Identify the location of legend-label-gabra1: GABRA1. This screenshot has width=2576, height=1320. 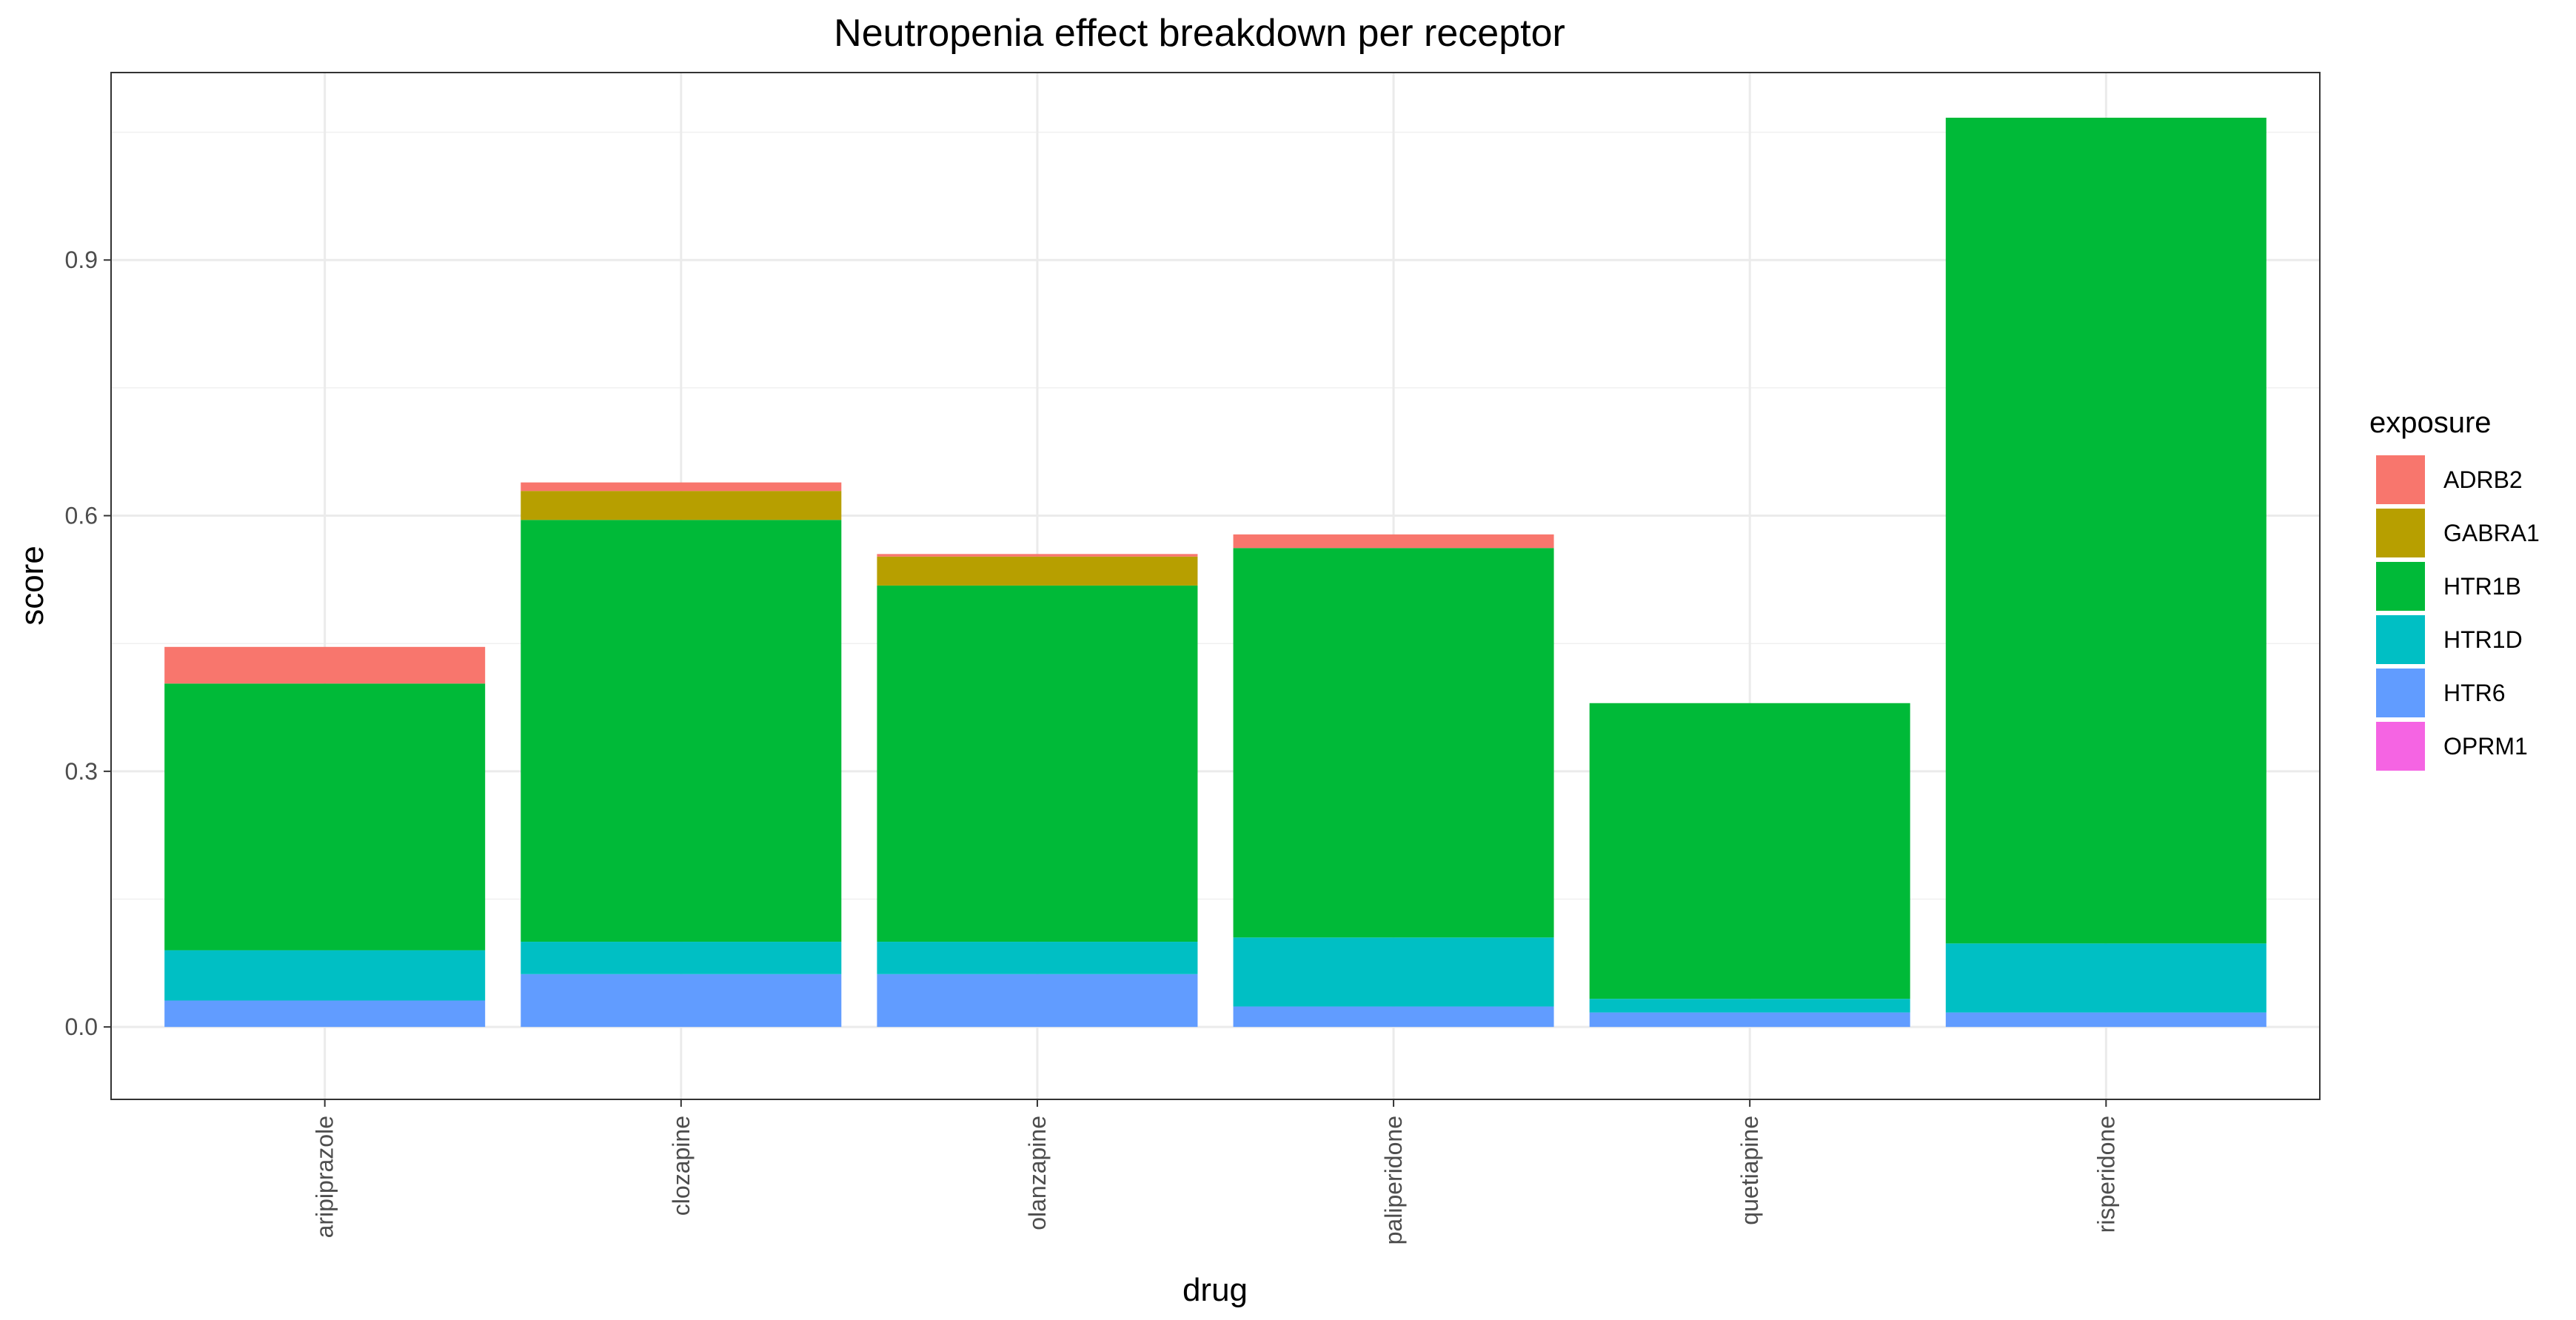
(2491, 533).